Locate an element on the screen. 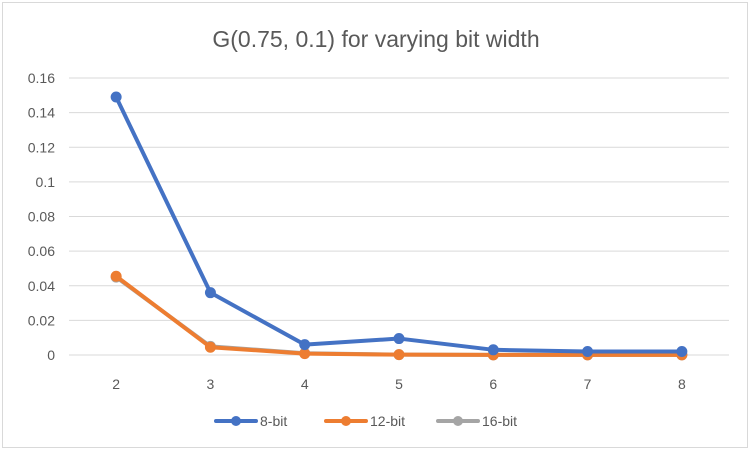  x-tick-label: 7 is located at coordinates (588, 384).